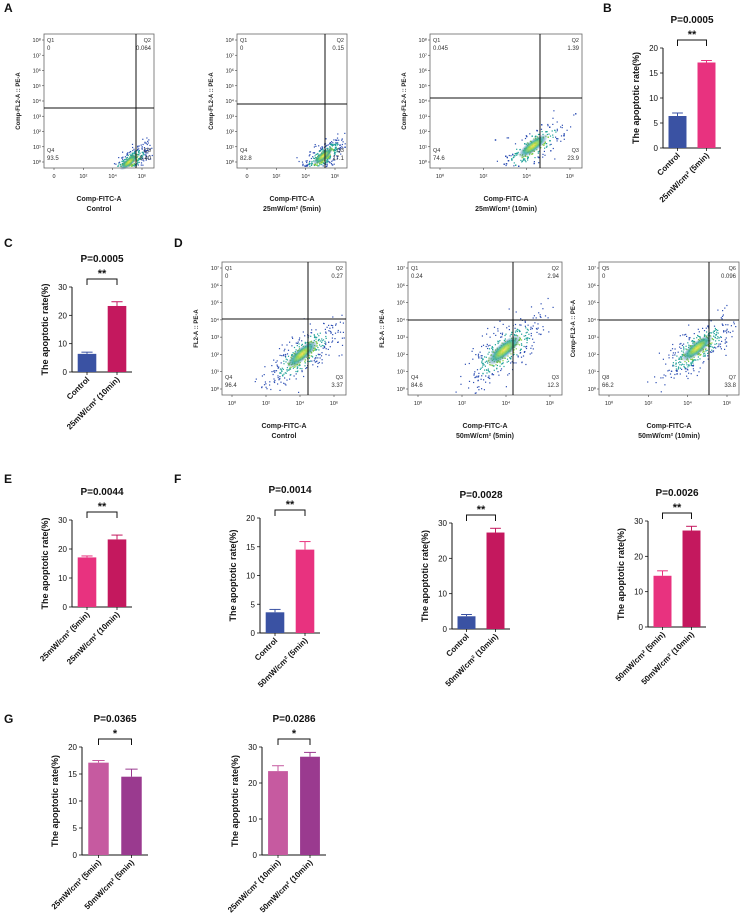 The width and height of the screenshot is (747, 915). Describe the element at coordinates (729, 277) in the screenshot. I see `quadrant-value-q2: 0.096` at that location.